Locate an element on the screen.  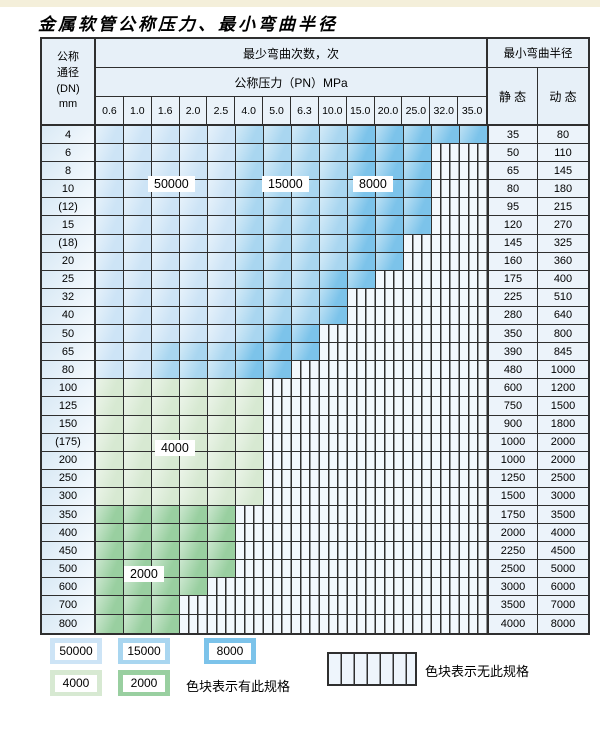
static-radius-cell: 175 is located at coordinates (513, 279).